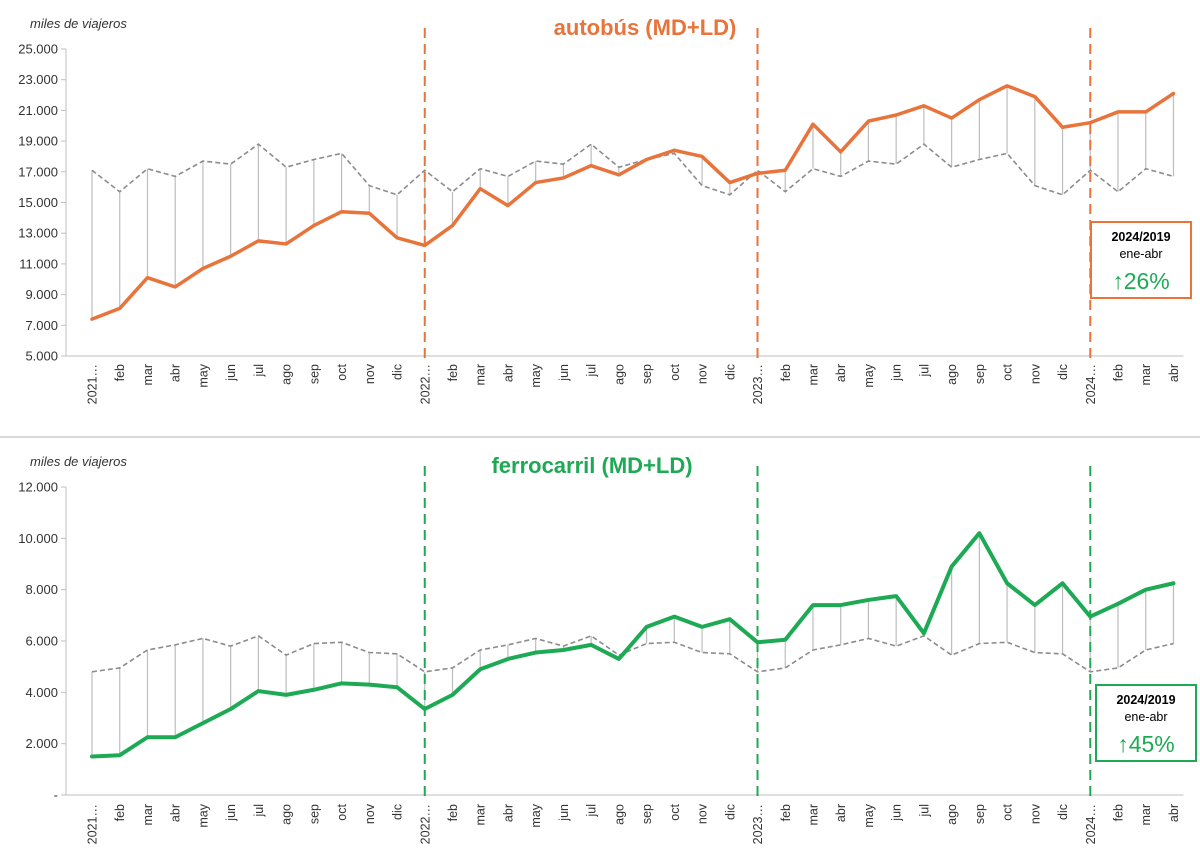  I want to click on bus-growth-box: 2024/2019 ene-abr ↑26%, so click(1141, 260).